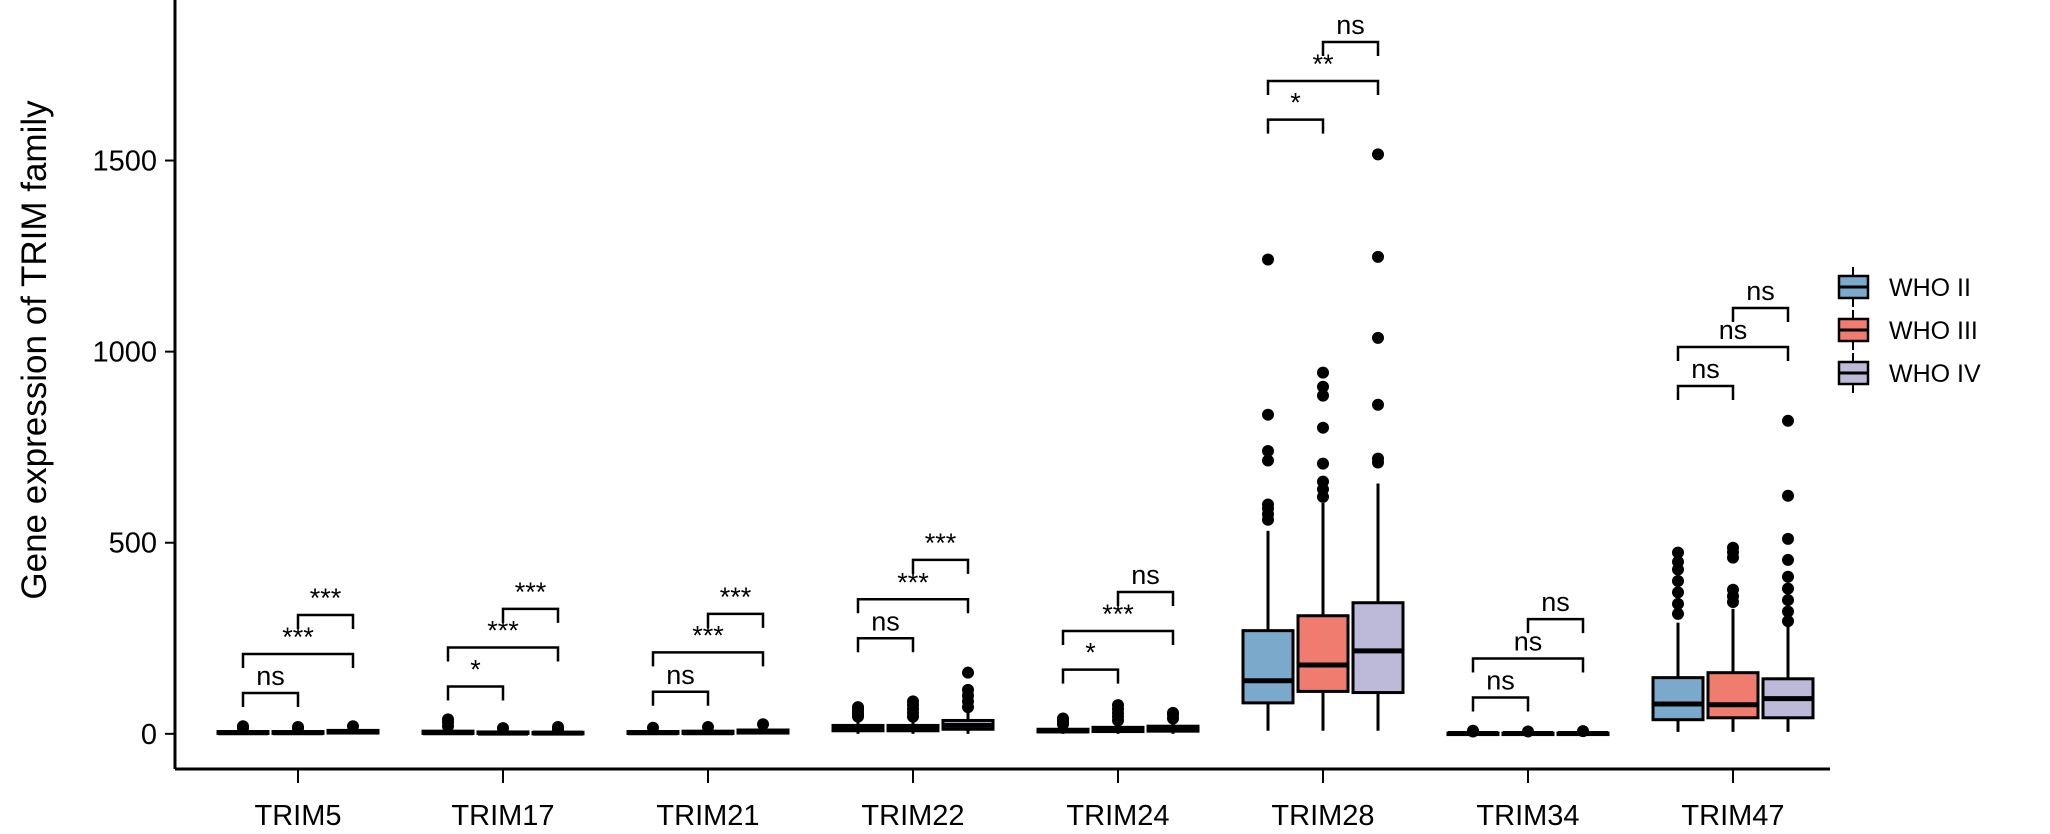 Image resolution: width=2050 pixels, height=834 pixels. What do you see at coordinates (298, 816) in the screenshot?
I see `x-tick-label: TRIM5` at bounding box center [298, 816].